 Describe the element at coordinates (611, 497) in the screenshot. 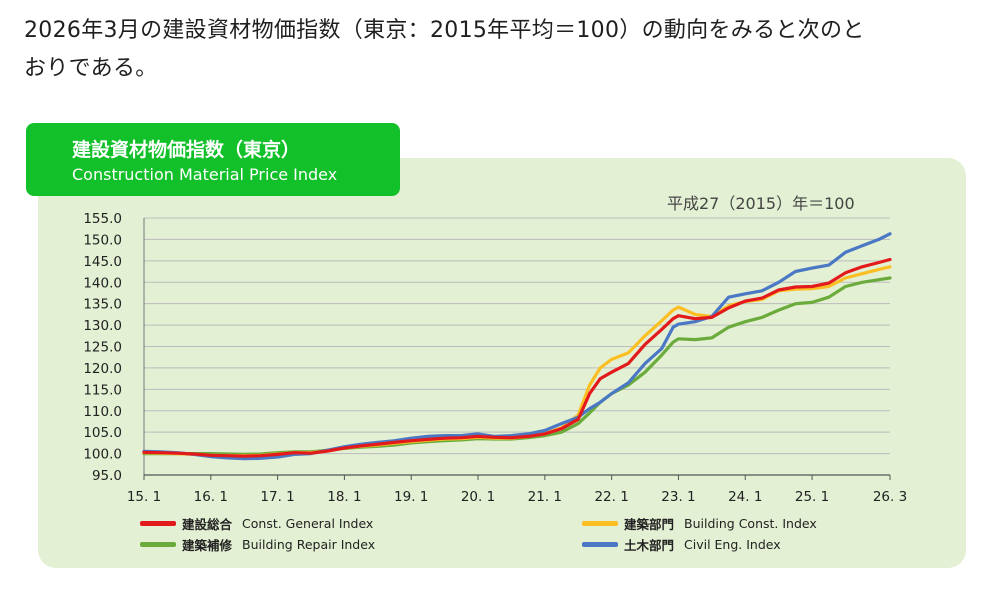

I see `x-tick-label: 22. 1` at that location.